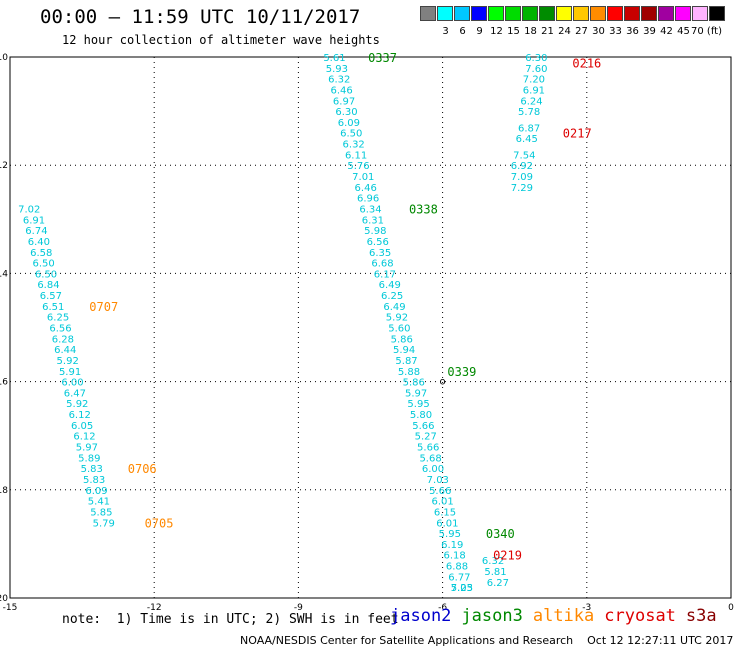  I want to click on swh-value-label: 6.44, so click(65, 350).